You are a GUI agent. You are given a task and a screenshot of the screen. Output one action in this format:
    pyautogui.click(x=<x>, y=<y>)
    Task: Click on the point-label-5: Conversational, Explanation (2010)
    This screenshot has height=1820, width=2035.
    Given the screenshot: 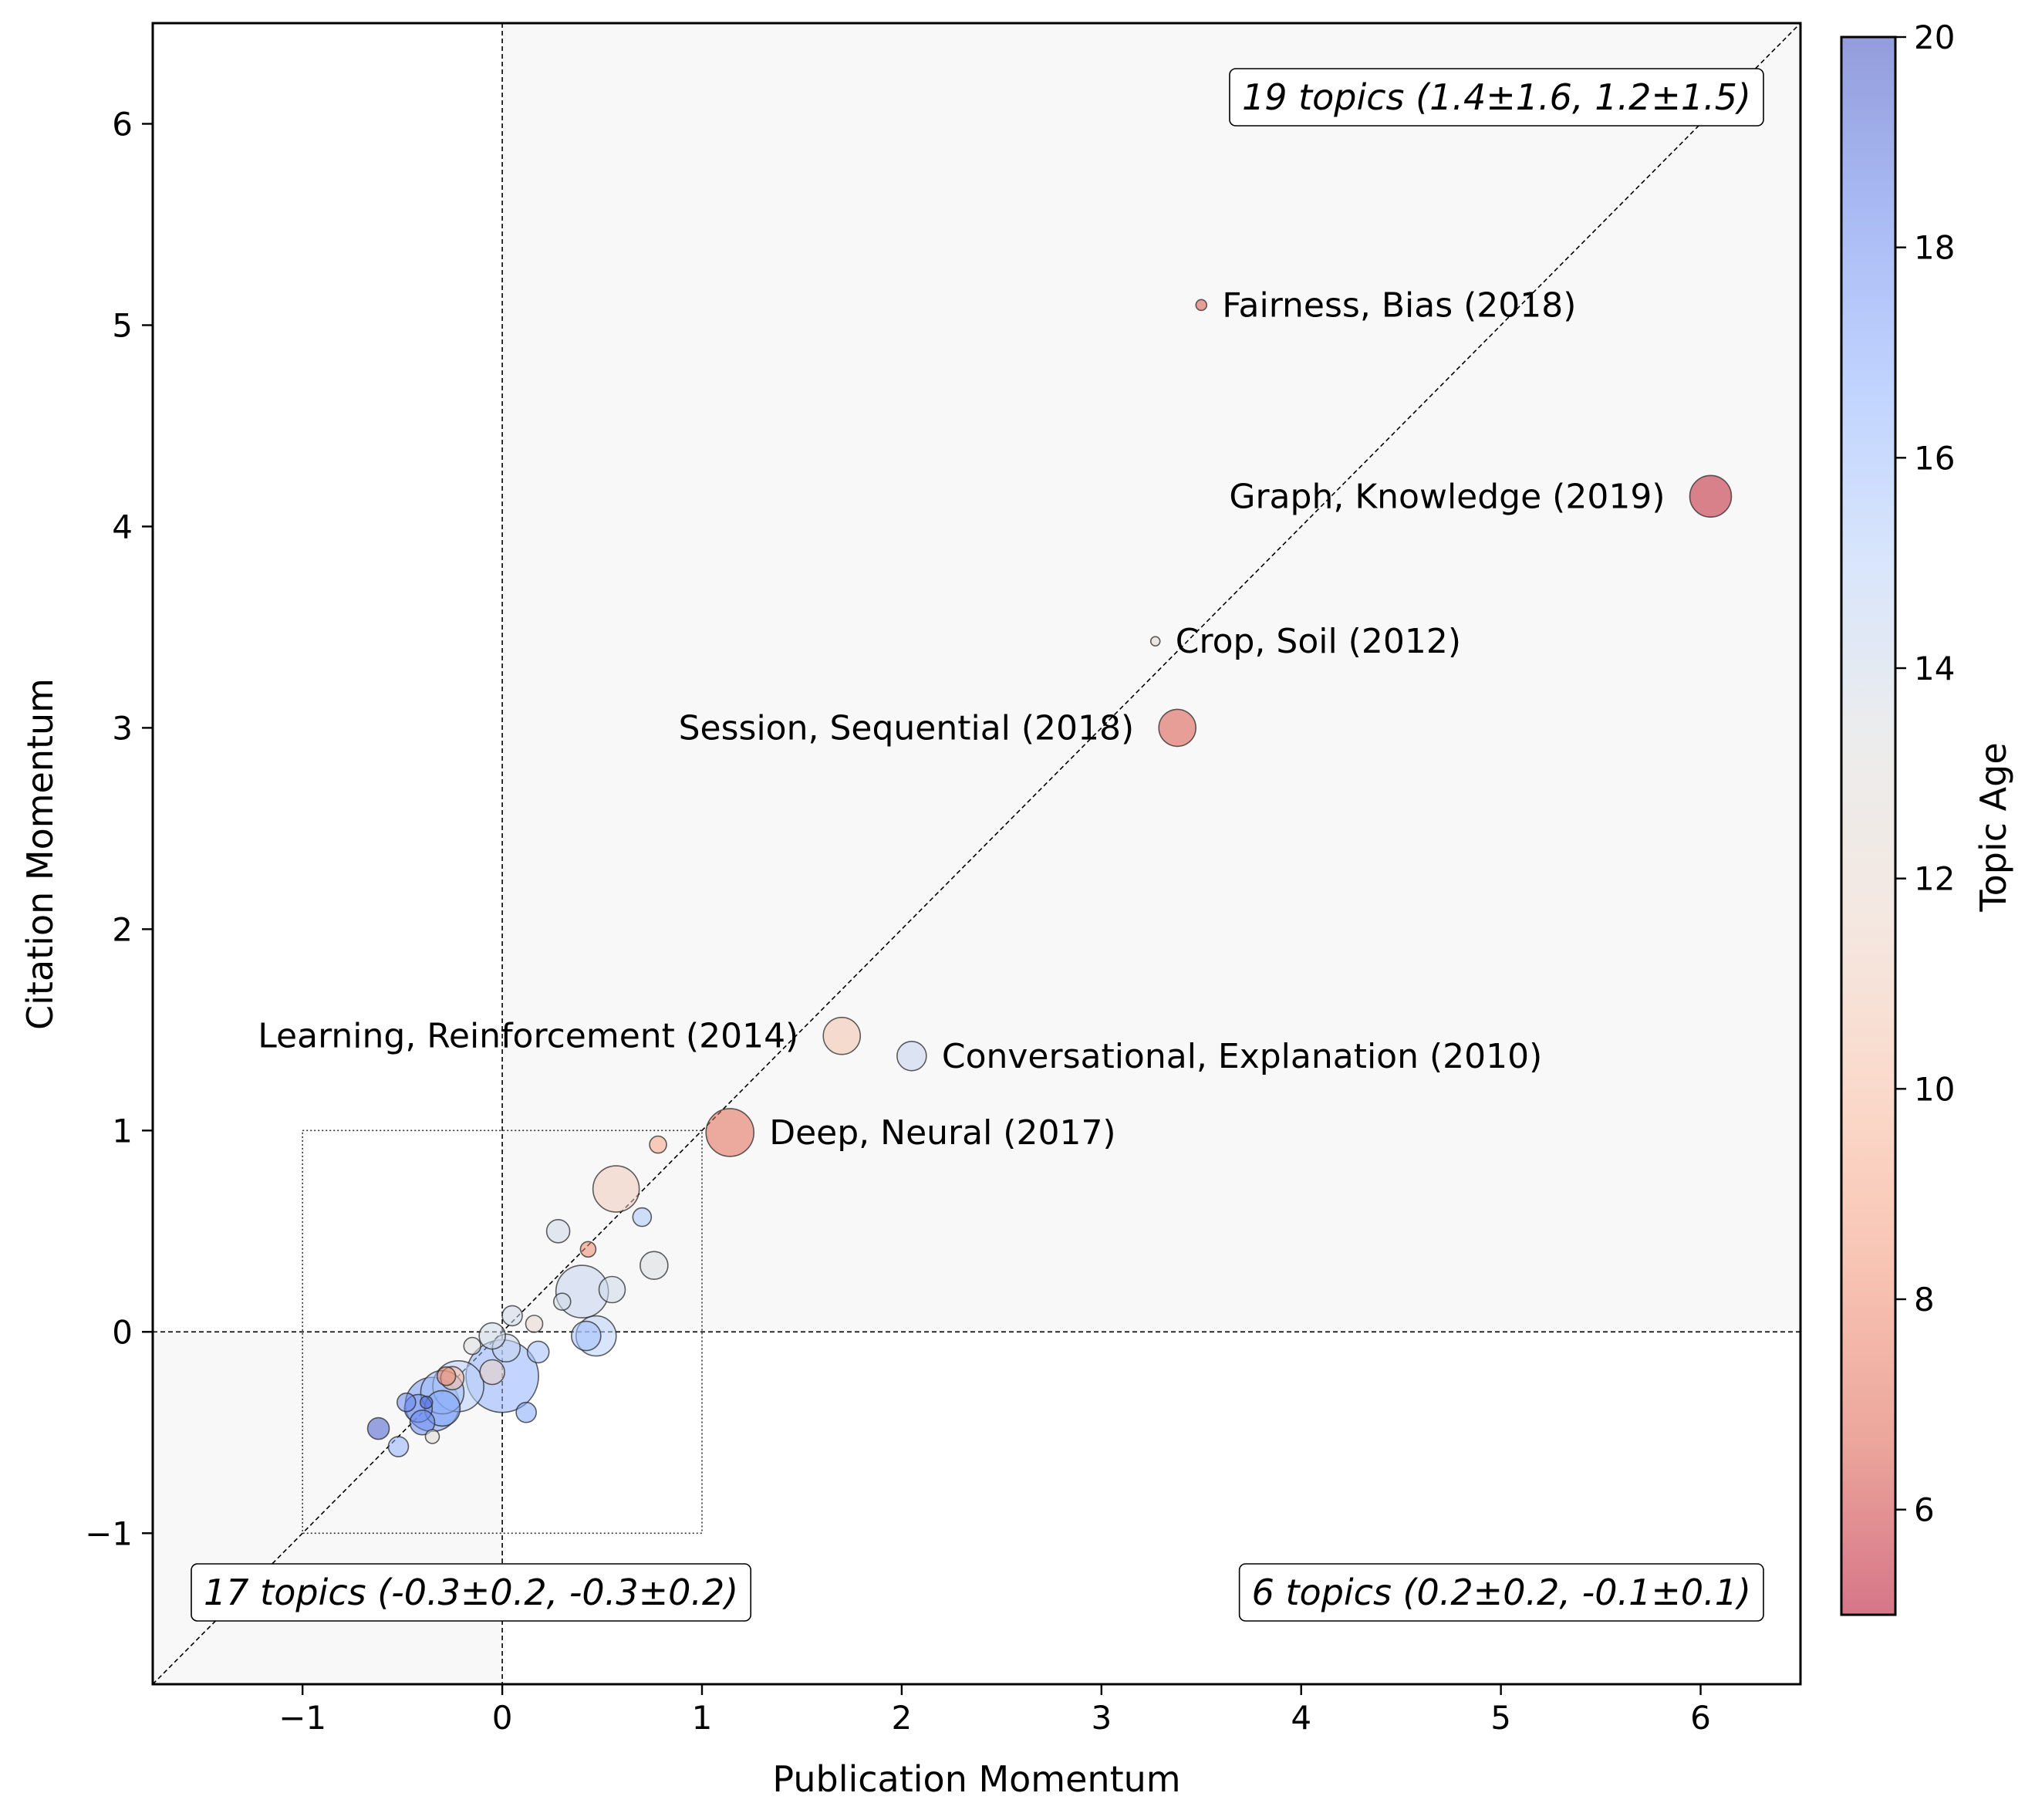 What is the action you would take?
    pyautogui.click(x=1242, y=1056)
    